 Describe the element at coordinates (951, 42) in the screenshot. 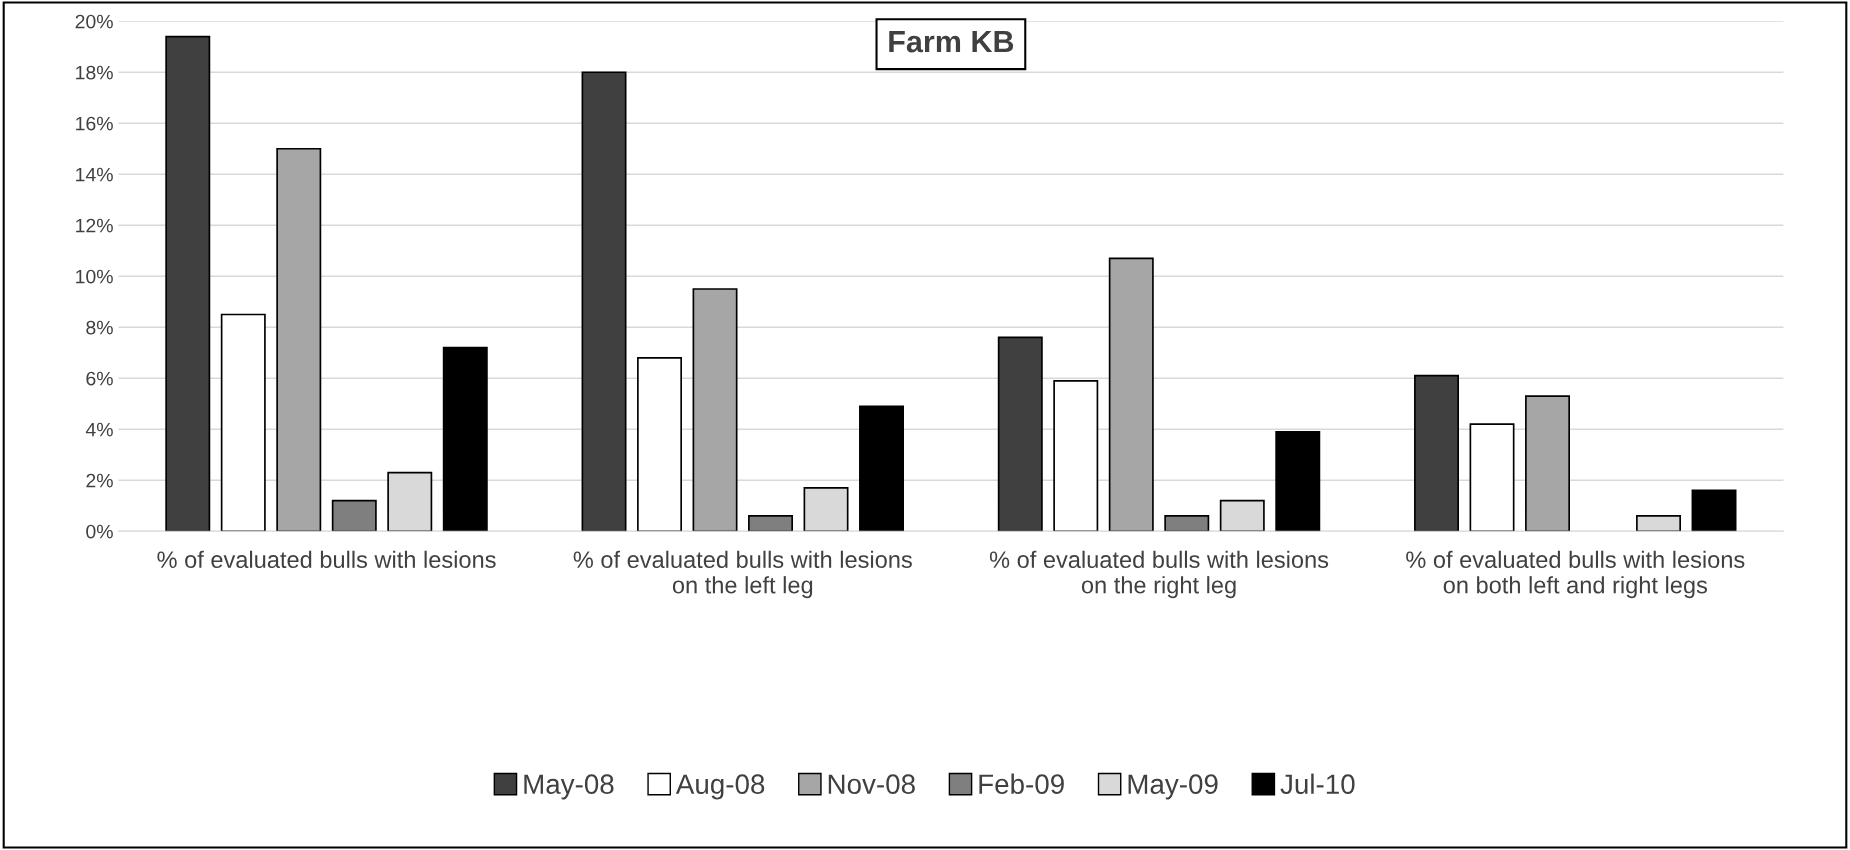

I see `chart-title: Farm KB` at that location.